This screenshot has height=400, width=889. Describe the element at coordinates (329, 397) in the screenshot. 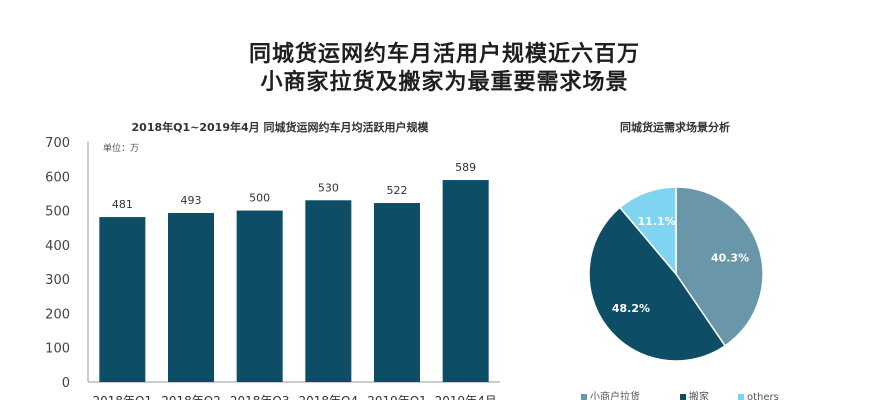

I see `x-tick-label: 2018年Q4` at that location.